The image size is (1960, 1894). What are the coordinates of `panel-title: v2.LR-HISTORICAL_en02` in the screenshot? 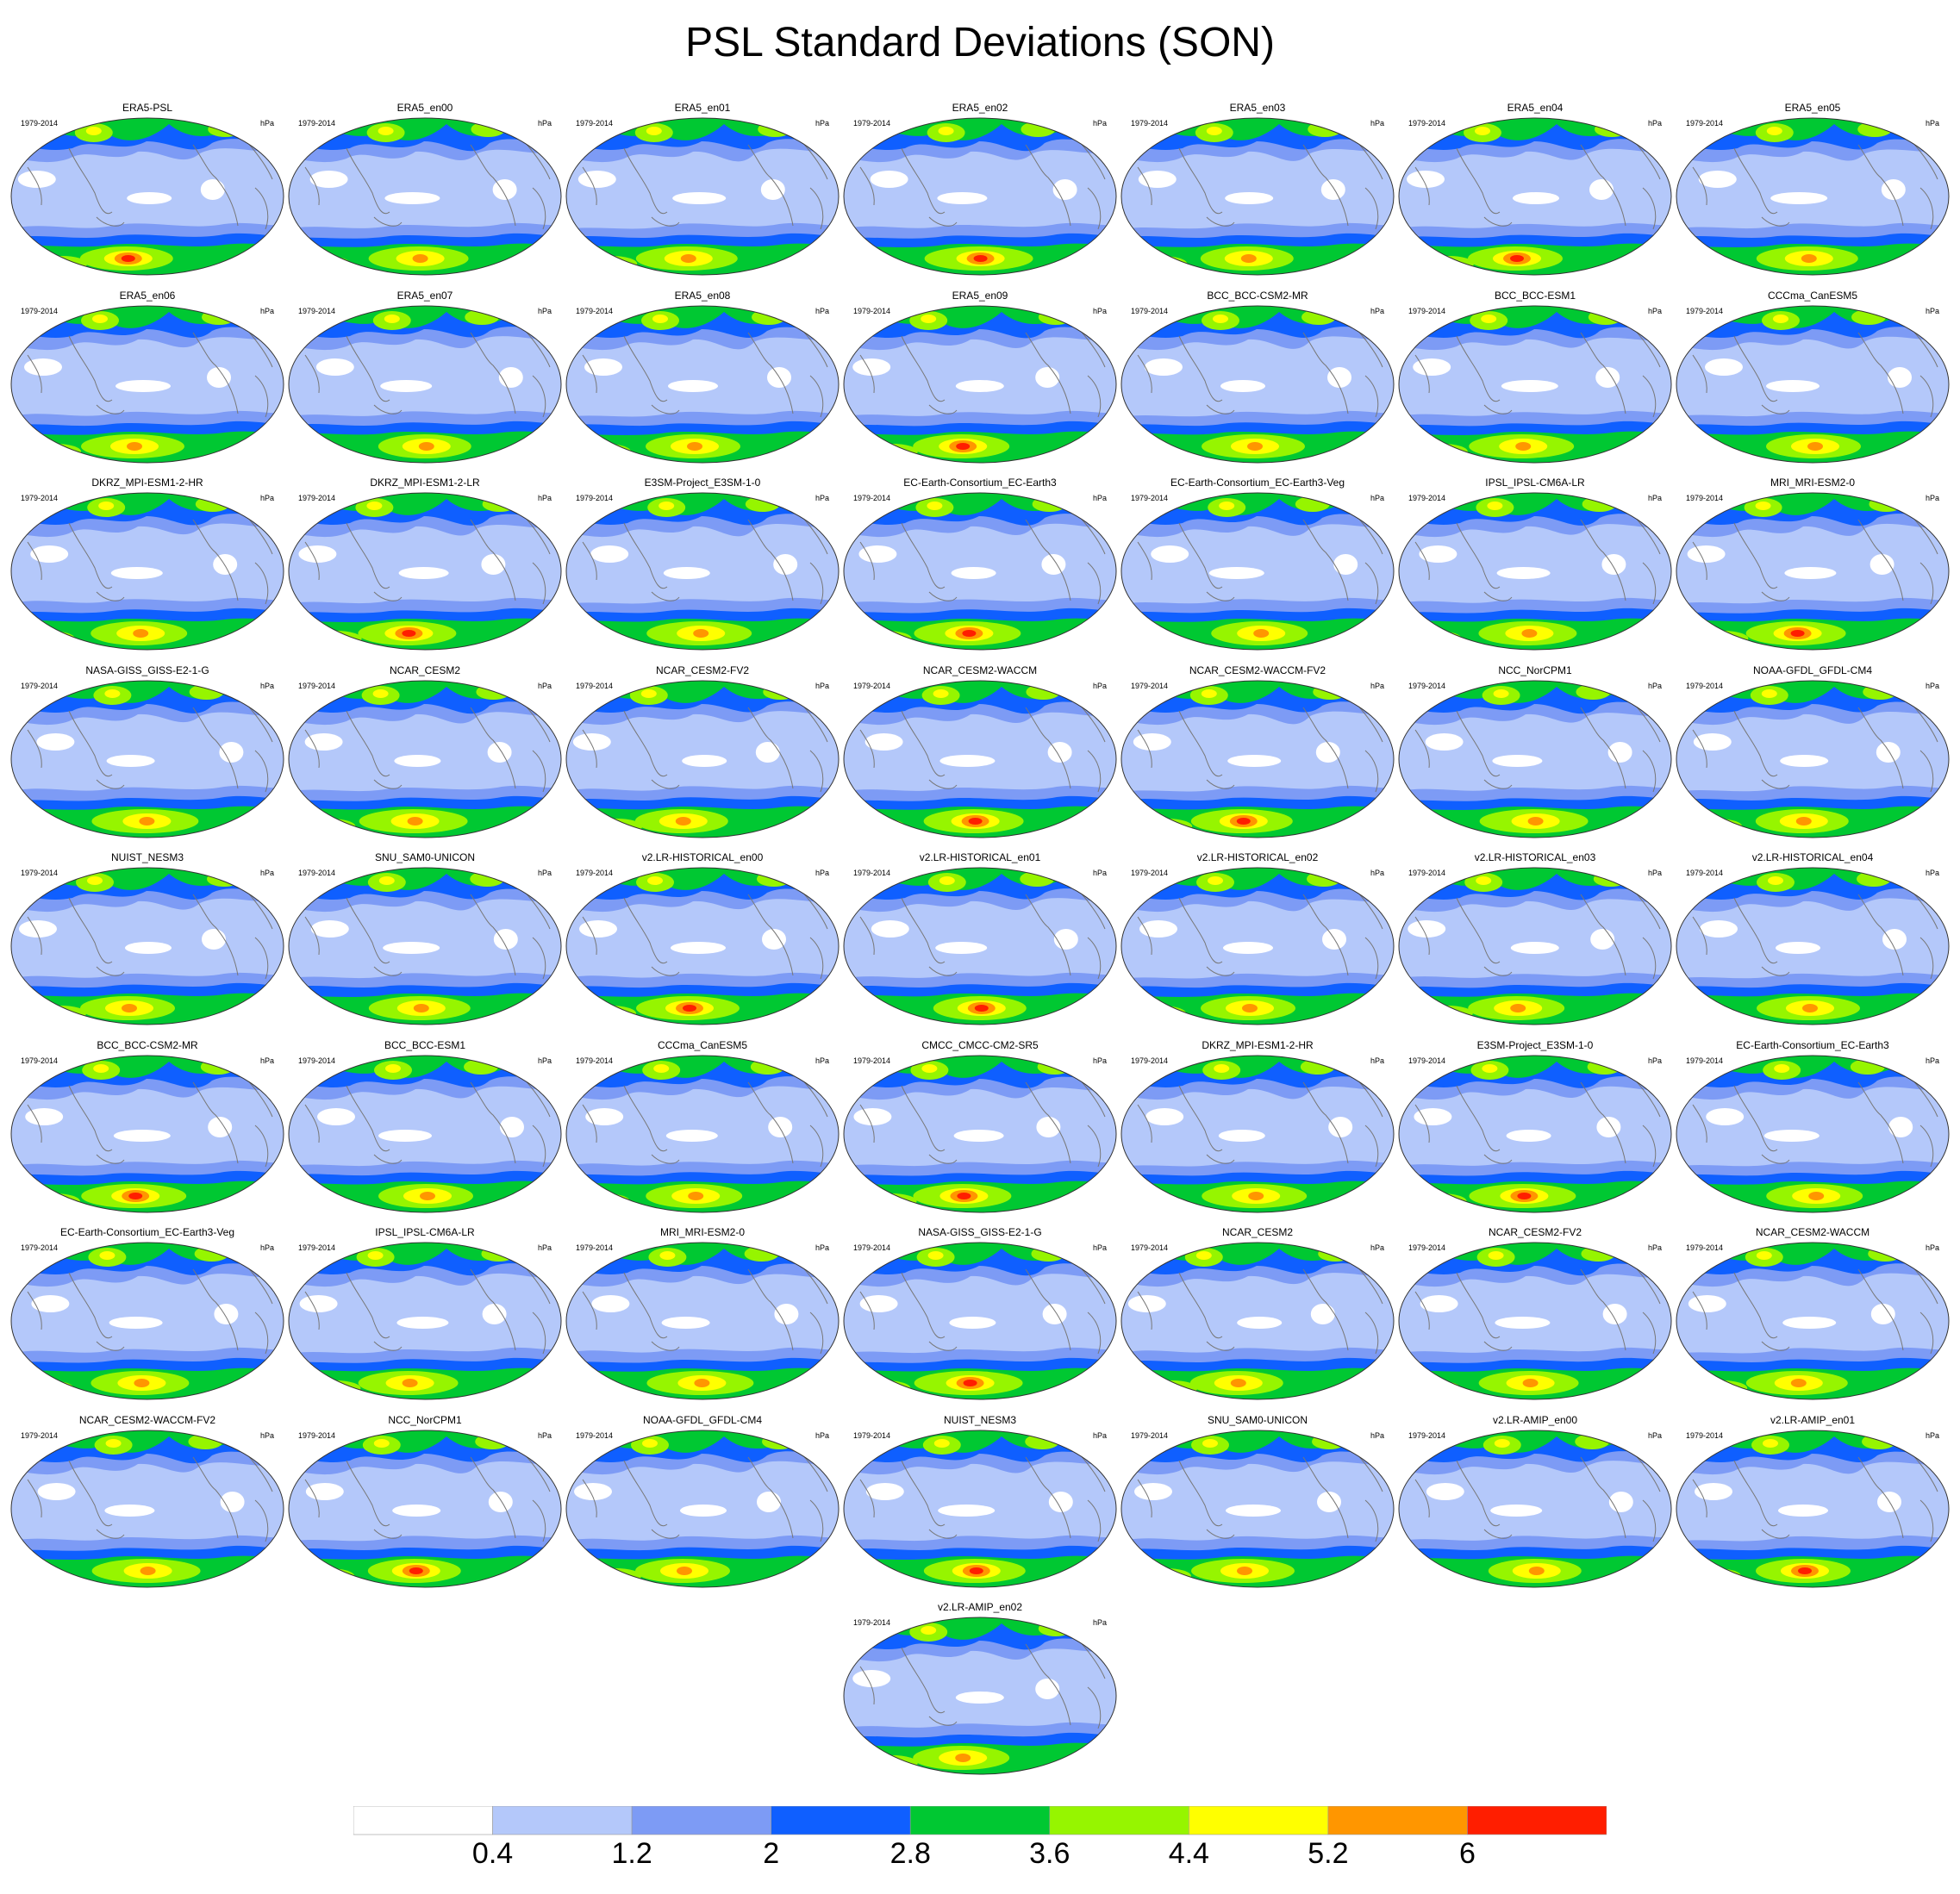 It's located at (1257, 857).